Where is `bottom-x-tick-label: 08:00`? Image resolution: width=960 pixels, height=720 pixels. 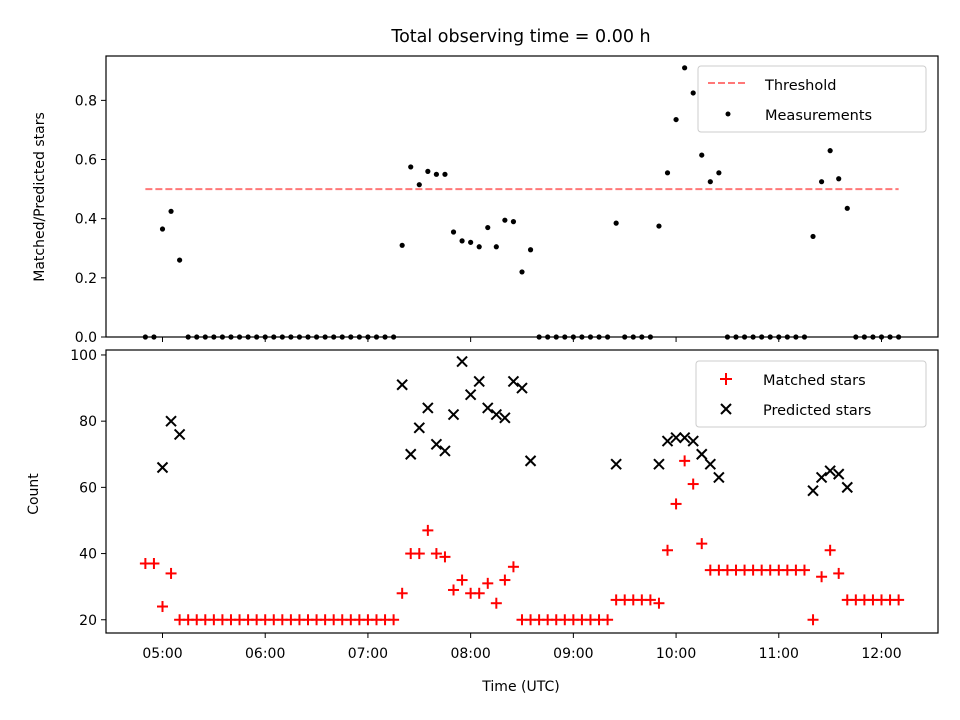
bottom-x-tick-label: 08:00 is located at coordinates (470, 654).